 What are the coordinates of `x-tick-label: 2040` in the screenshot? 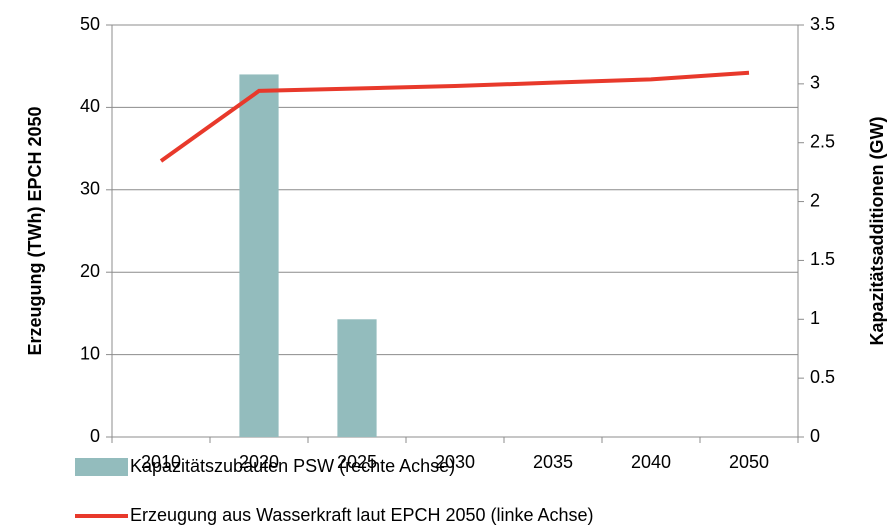 It's located at (651, 462).